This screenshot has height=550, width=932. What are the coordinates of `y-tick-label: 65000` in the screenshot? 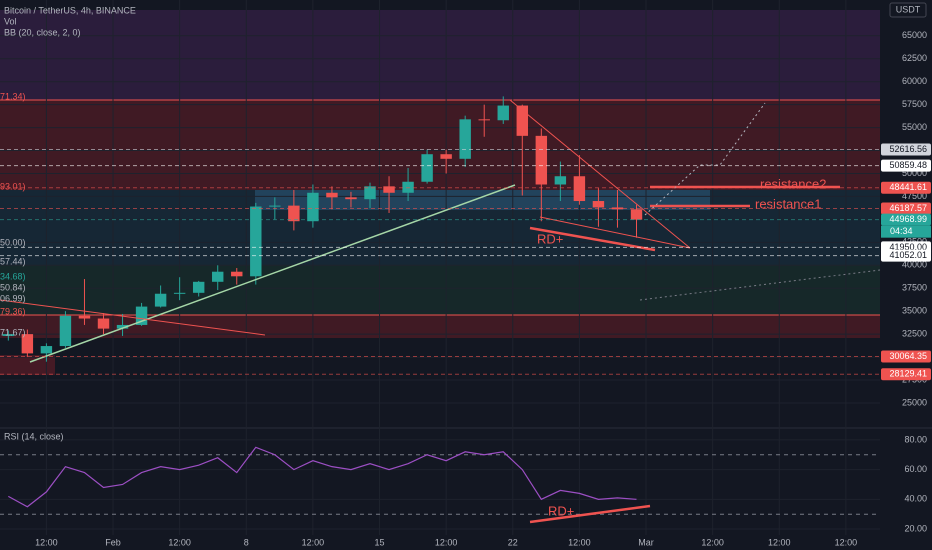 It's located at (914, 35).